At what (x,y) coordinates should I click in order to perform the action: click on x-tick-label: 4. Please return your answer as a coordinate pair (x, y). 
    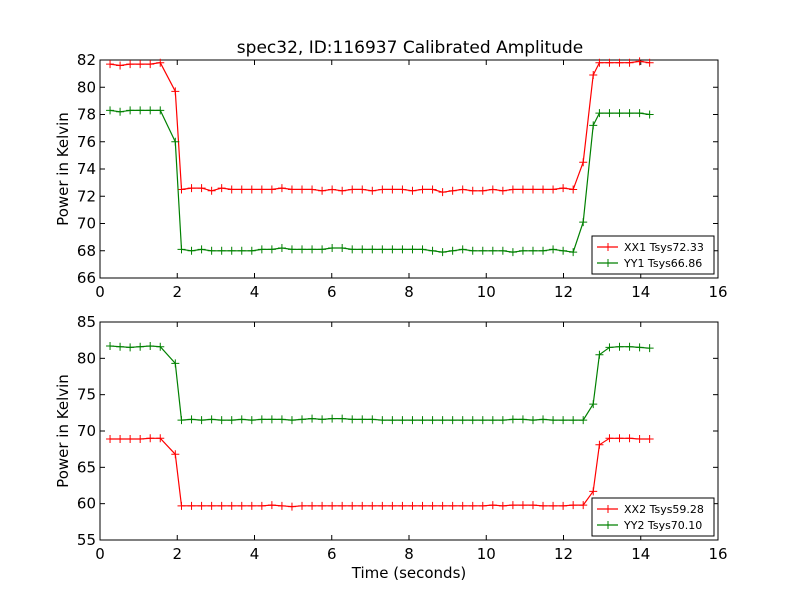
    Looking at the image, I should click on (255, 292).